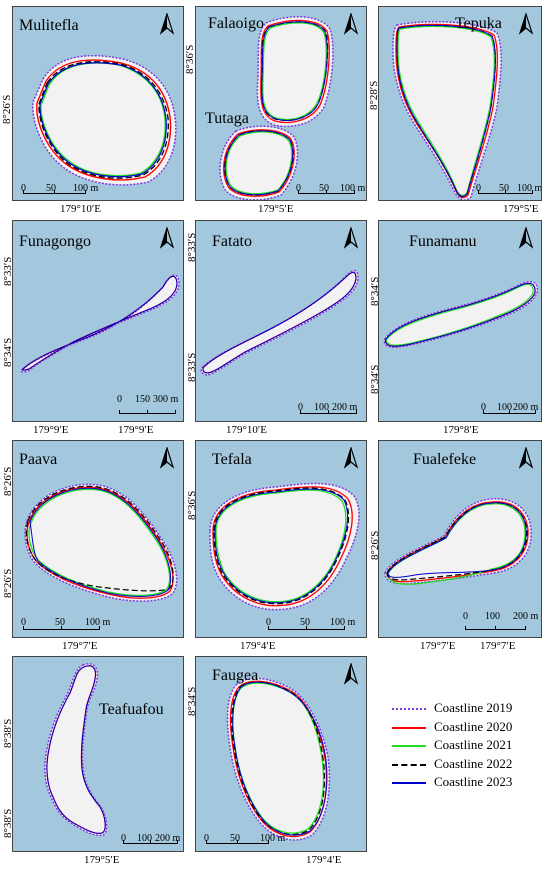 This screenshot has height=873, width=550. Describe the element at coordinates (232, 241) in the screenshot. I see `island-name: Fatato` at that location.